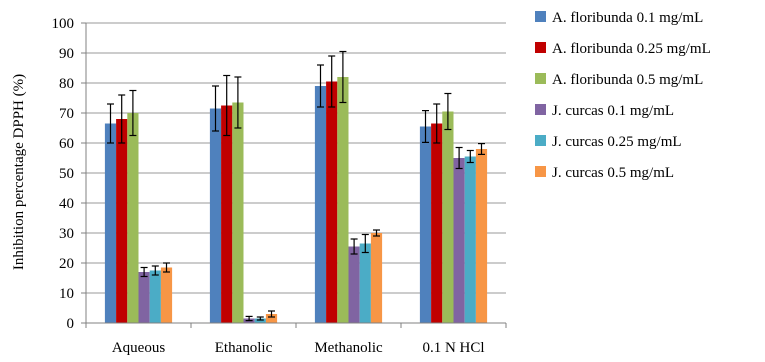 The width and height of the screenshot is (765, 362). Describe the element at coordinates (66, 84) in the screenshot. I see `y-tick-label: 80` at that location.